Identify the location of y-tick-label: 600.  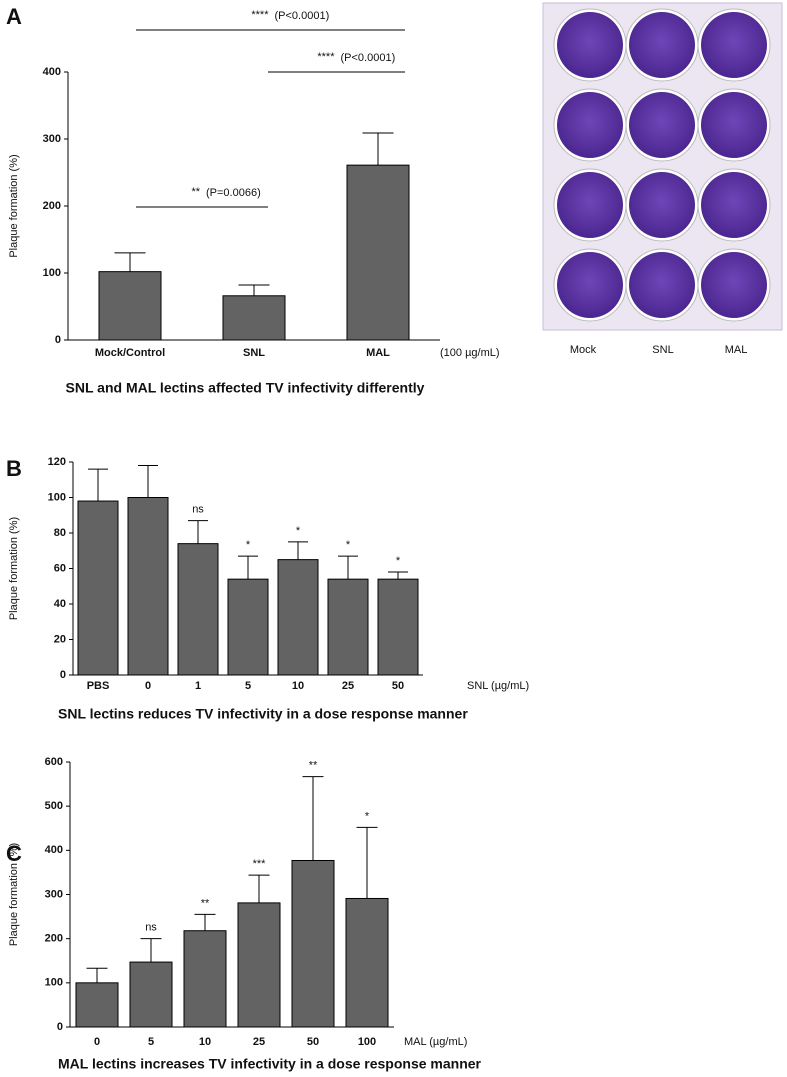
(54, 762).